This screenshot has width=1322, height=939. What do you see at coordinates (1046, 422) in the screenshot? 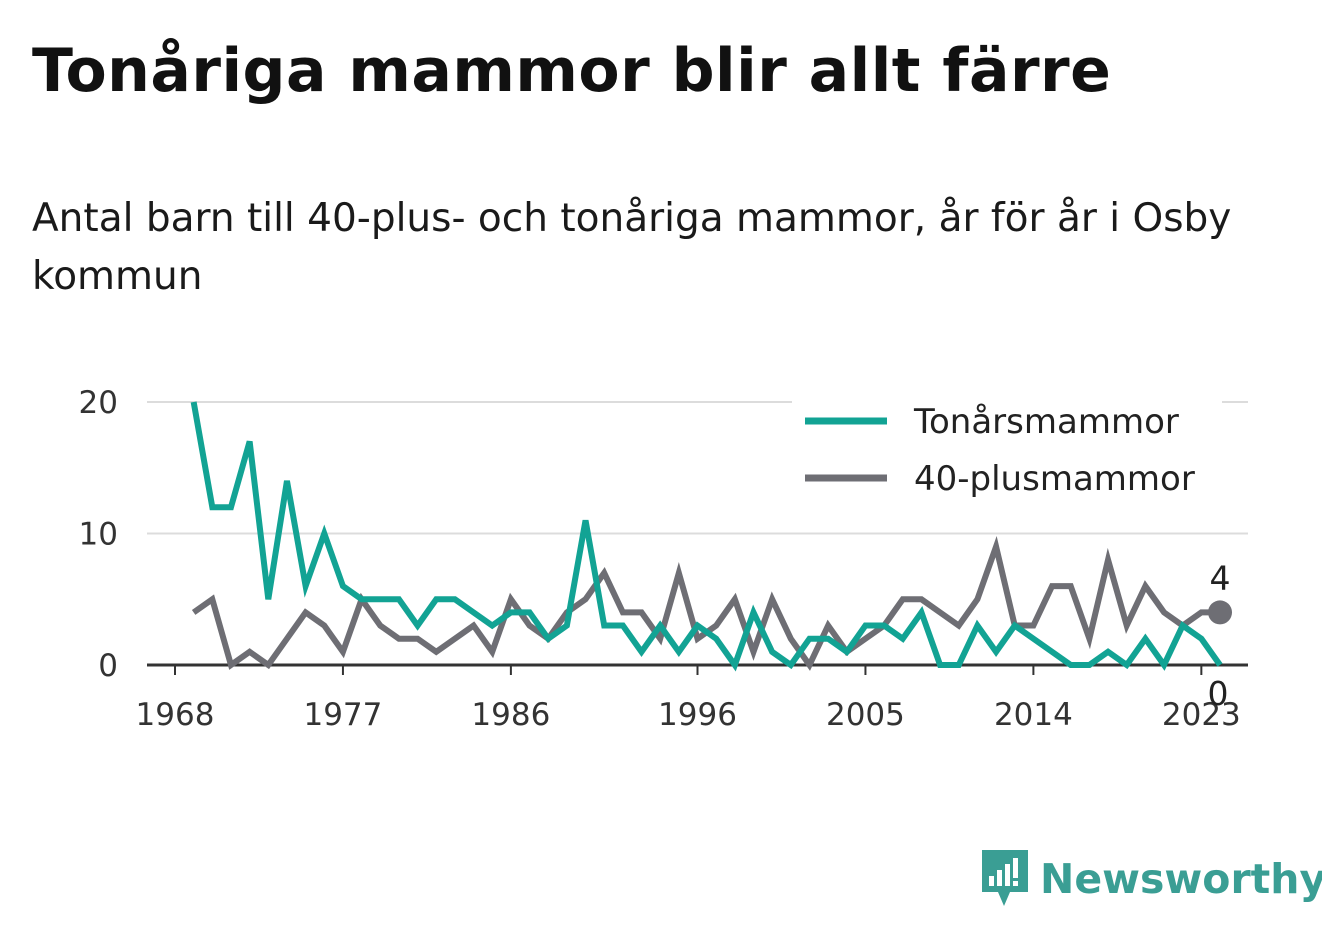
I see `legend-label: Tonårsmammor` at bounding box center [1046, 422].